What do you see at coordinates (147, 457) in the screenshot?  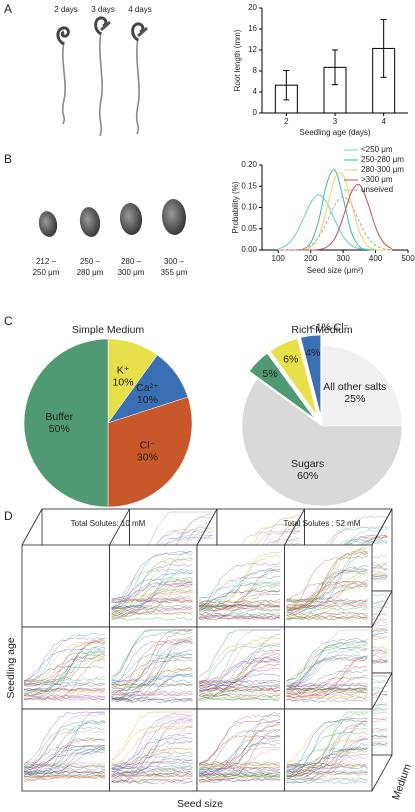 I see `slice-value-label: 30%` at bounding box center [147, 457].